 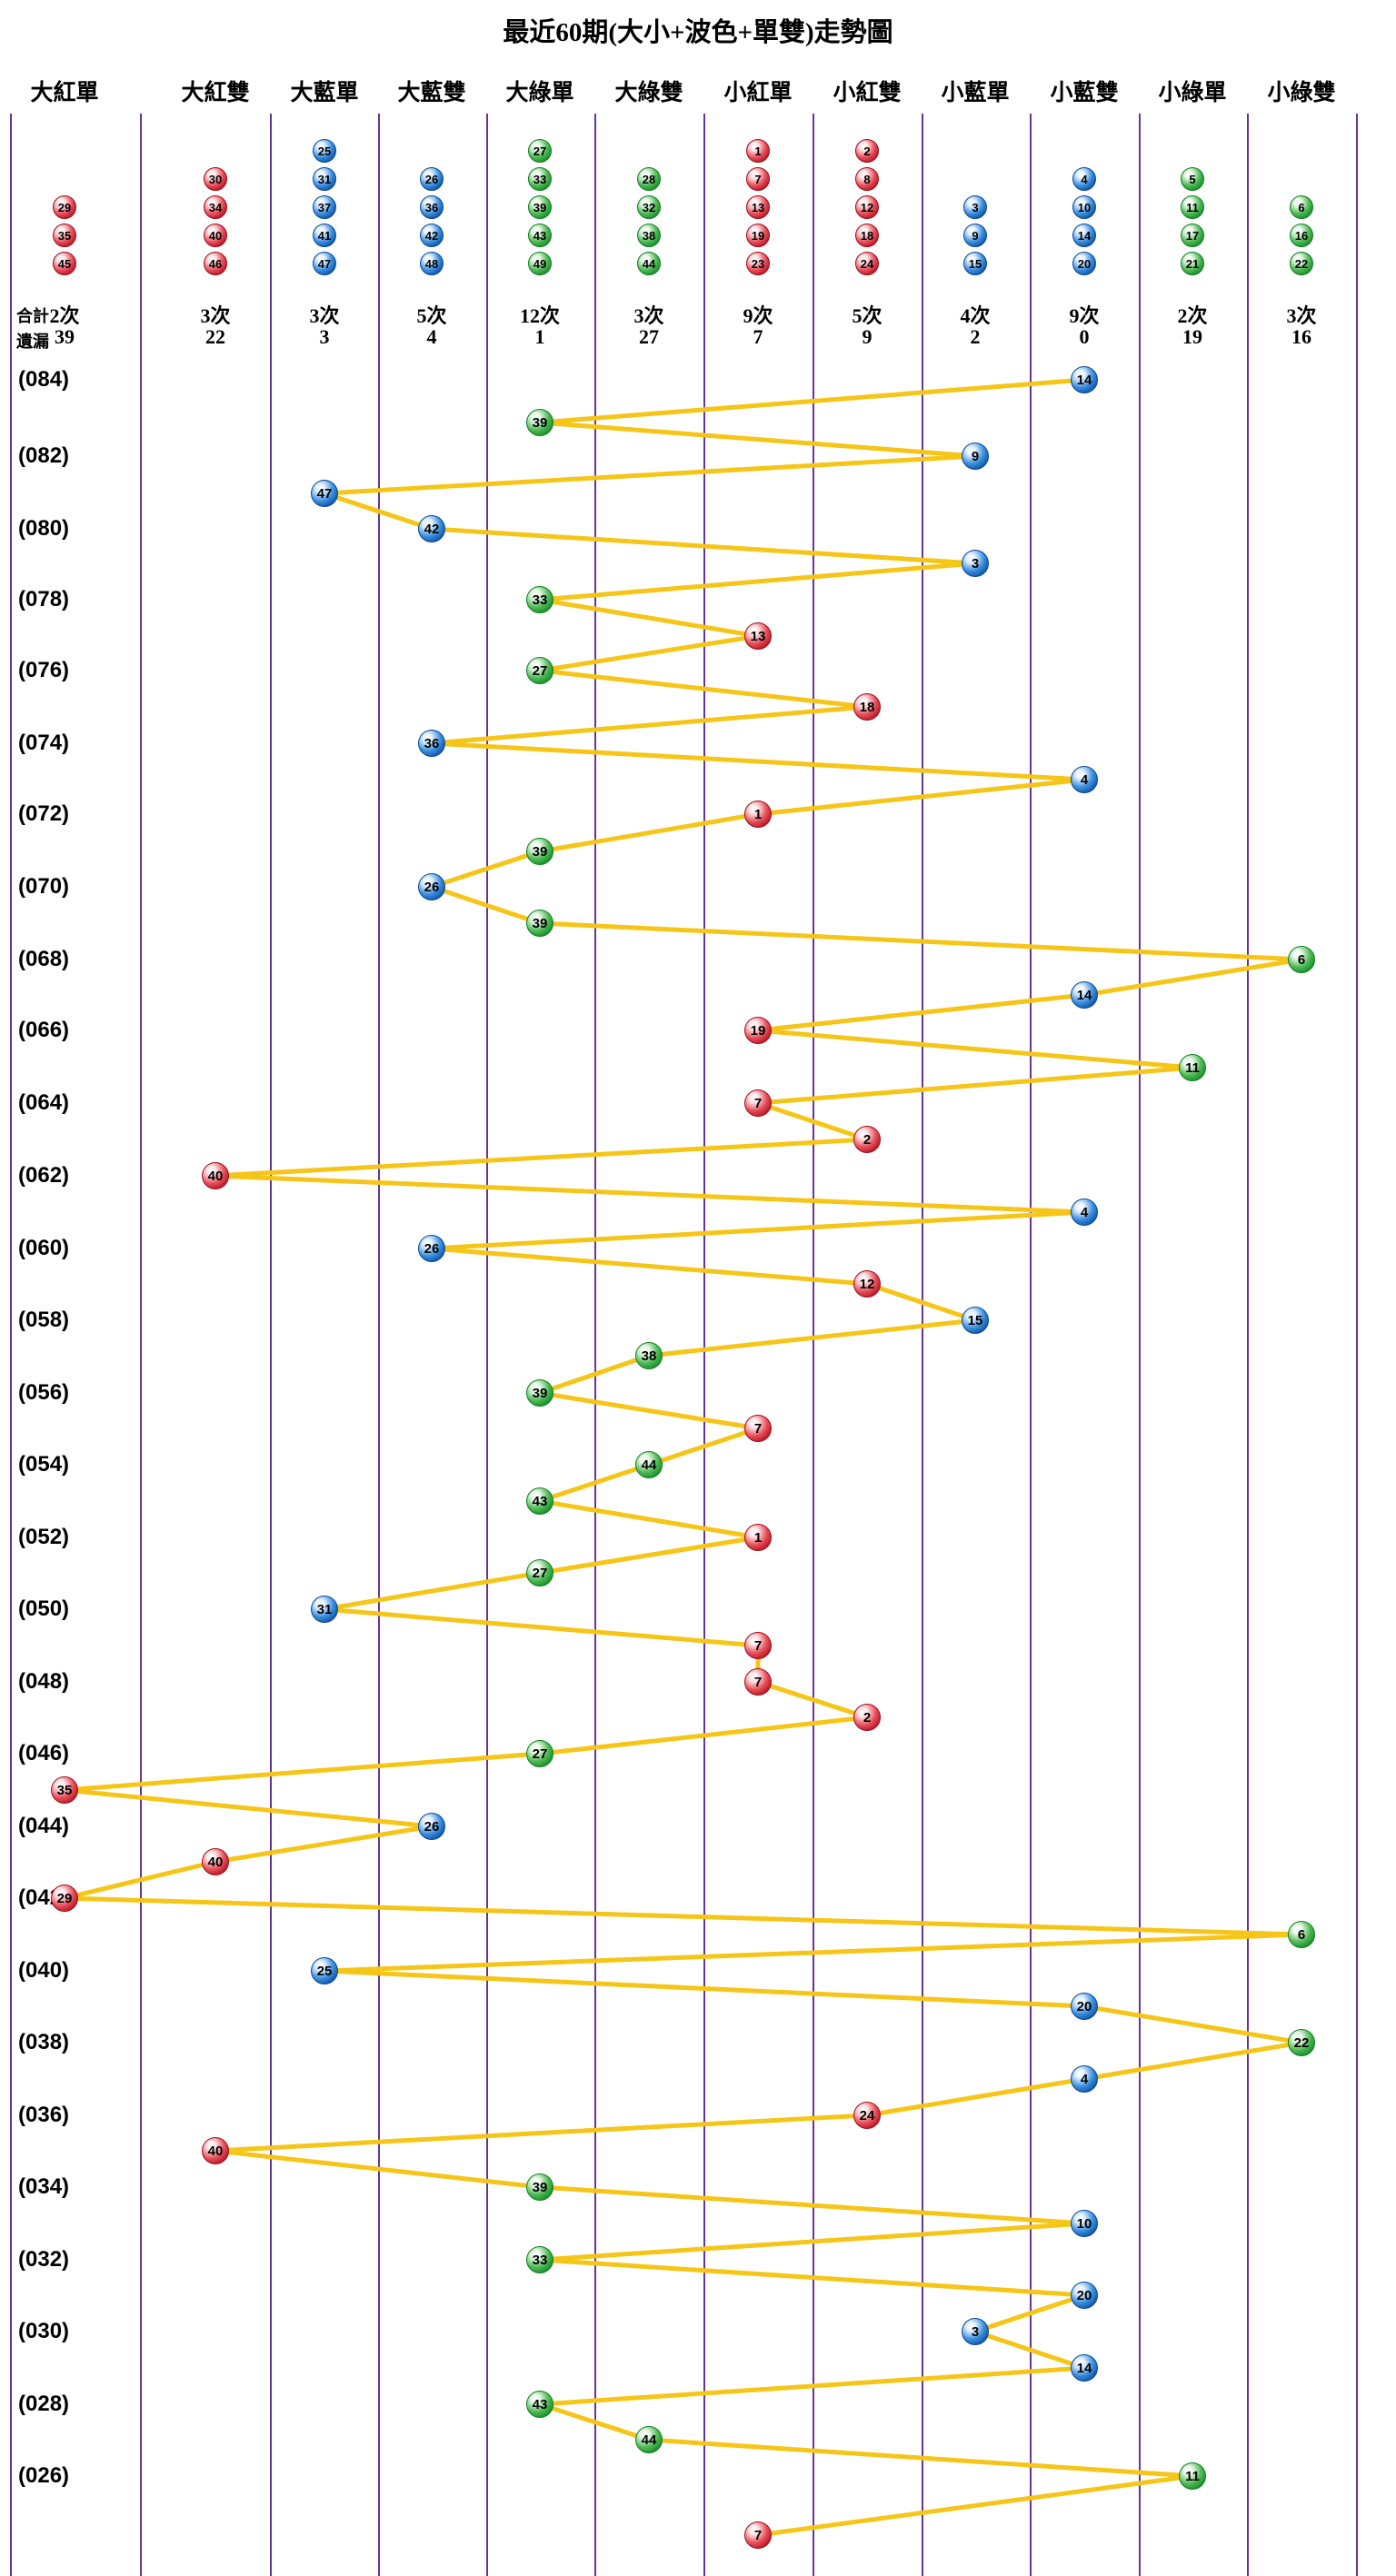 I want to click on draw-ball: 15, so click(x=975, y=1320).